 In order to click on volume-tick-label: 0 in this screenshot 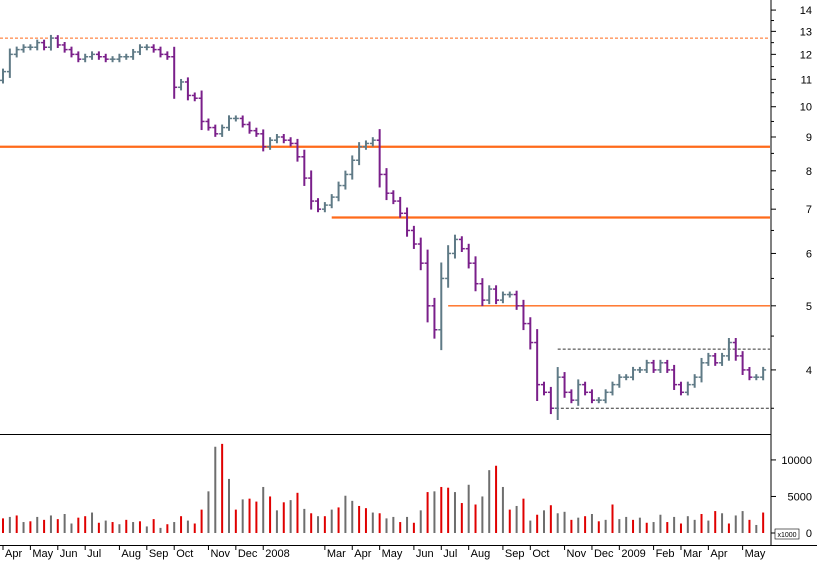, I will do `click(809, 534)`.